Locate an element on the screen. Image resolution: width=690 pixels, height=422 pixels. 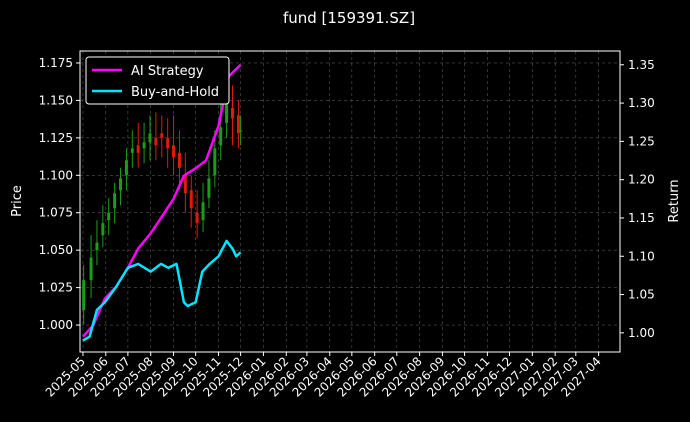
y-left-tick-label: 1.150 is located at coordinates (56, 100).